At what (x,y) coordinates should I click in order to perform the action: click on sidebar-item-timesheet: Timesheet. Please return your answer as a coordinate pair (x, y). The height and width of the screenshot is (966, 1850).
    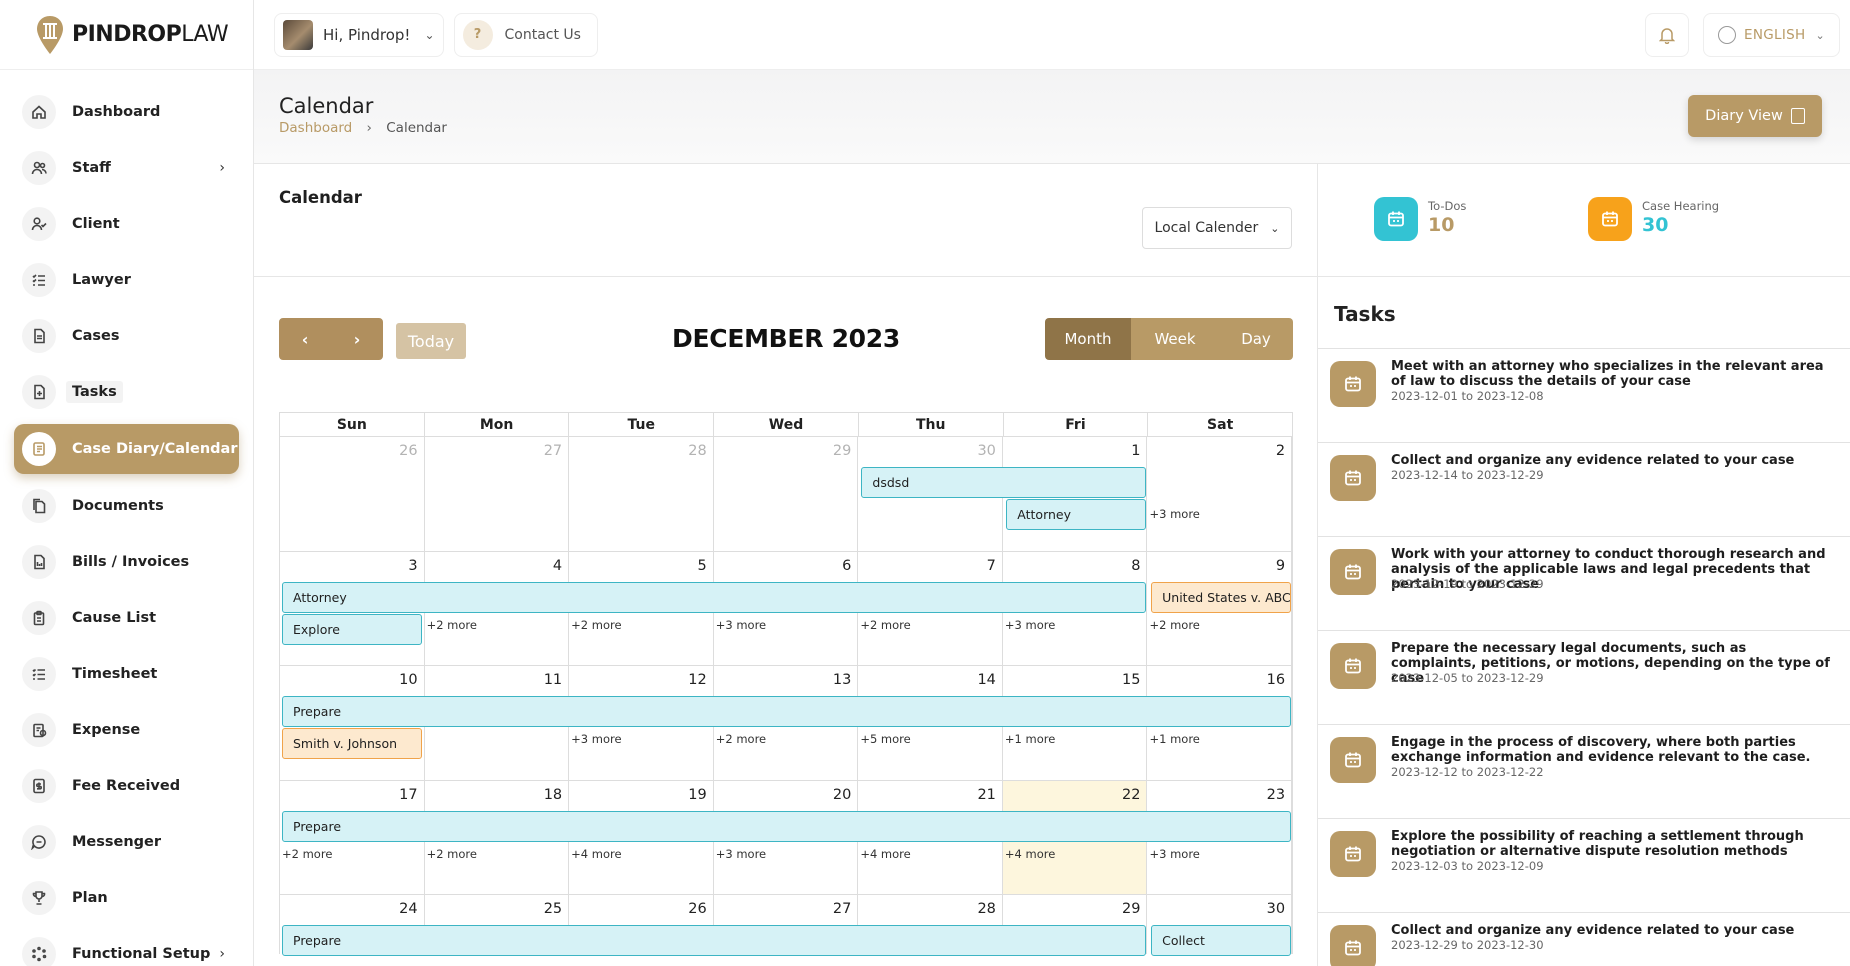
    Looking at the image, I should click on (126, 674).